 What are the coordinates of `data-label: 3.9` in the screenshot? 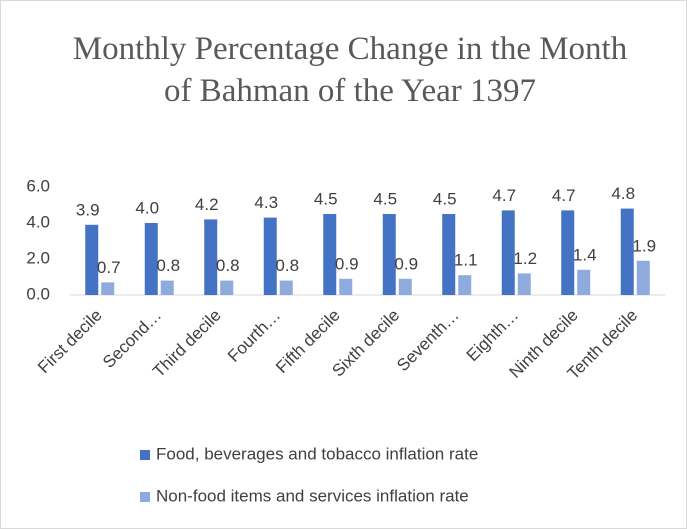 It's located at (88, 209).